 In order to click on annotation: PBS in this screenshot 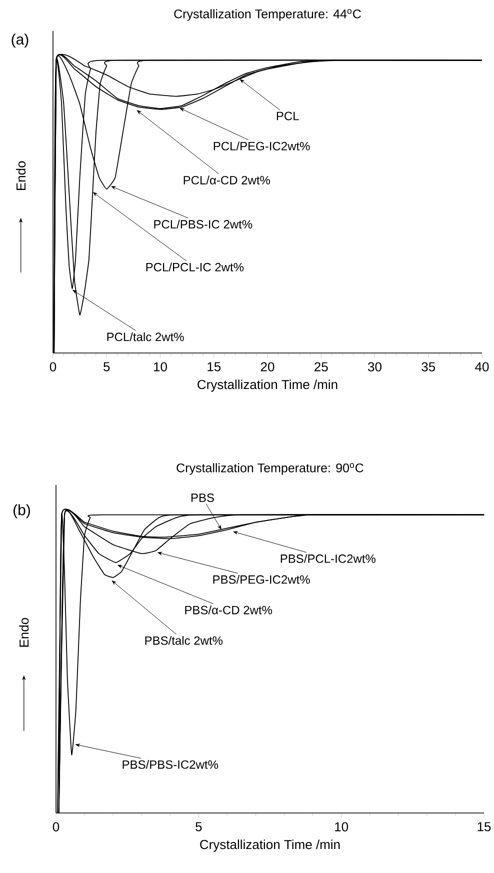, I will do `click(202, 497)`.